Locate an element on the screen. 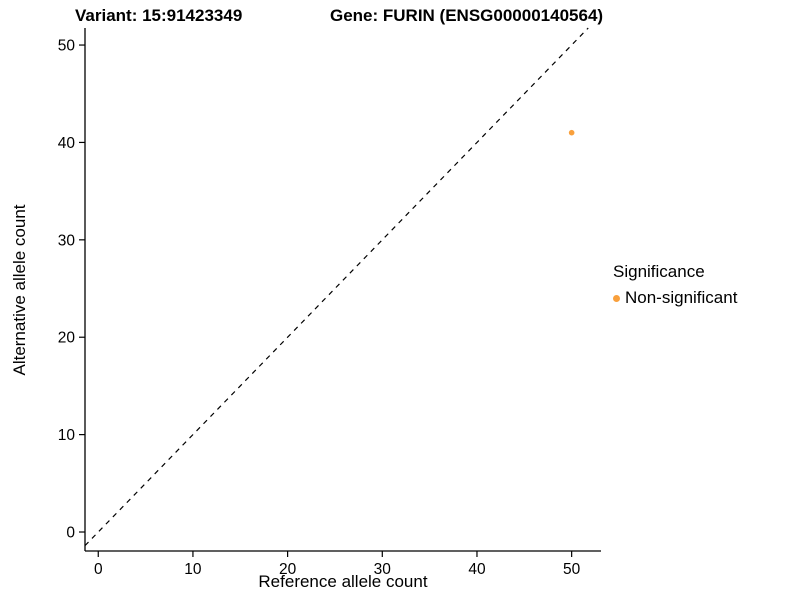 The width and height of the screenshot is (800, 600). x-tick-label: 0 is located at coordinates (98, 569).